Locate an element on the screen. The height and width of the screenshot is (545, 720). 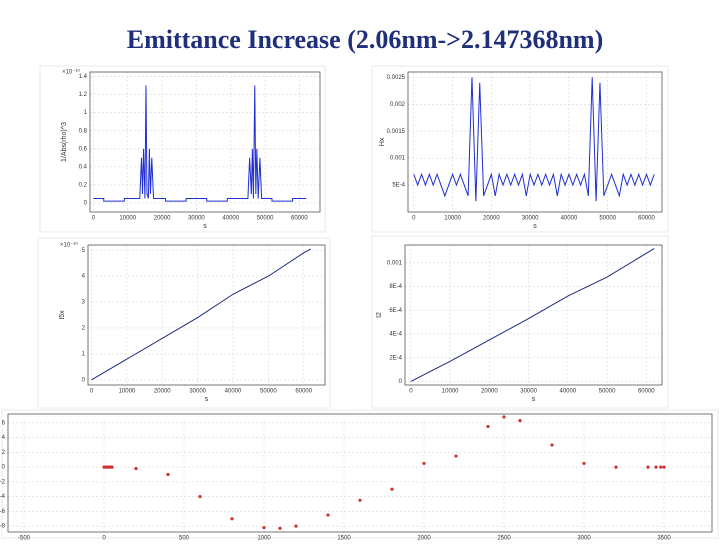
plot-panel is located at coordinates (520, 149).